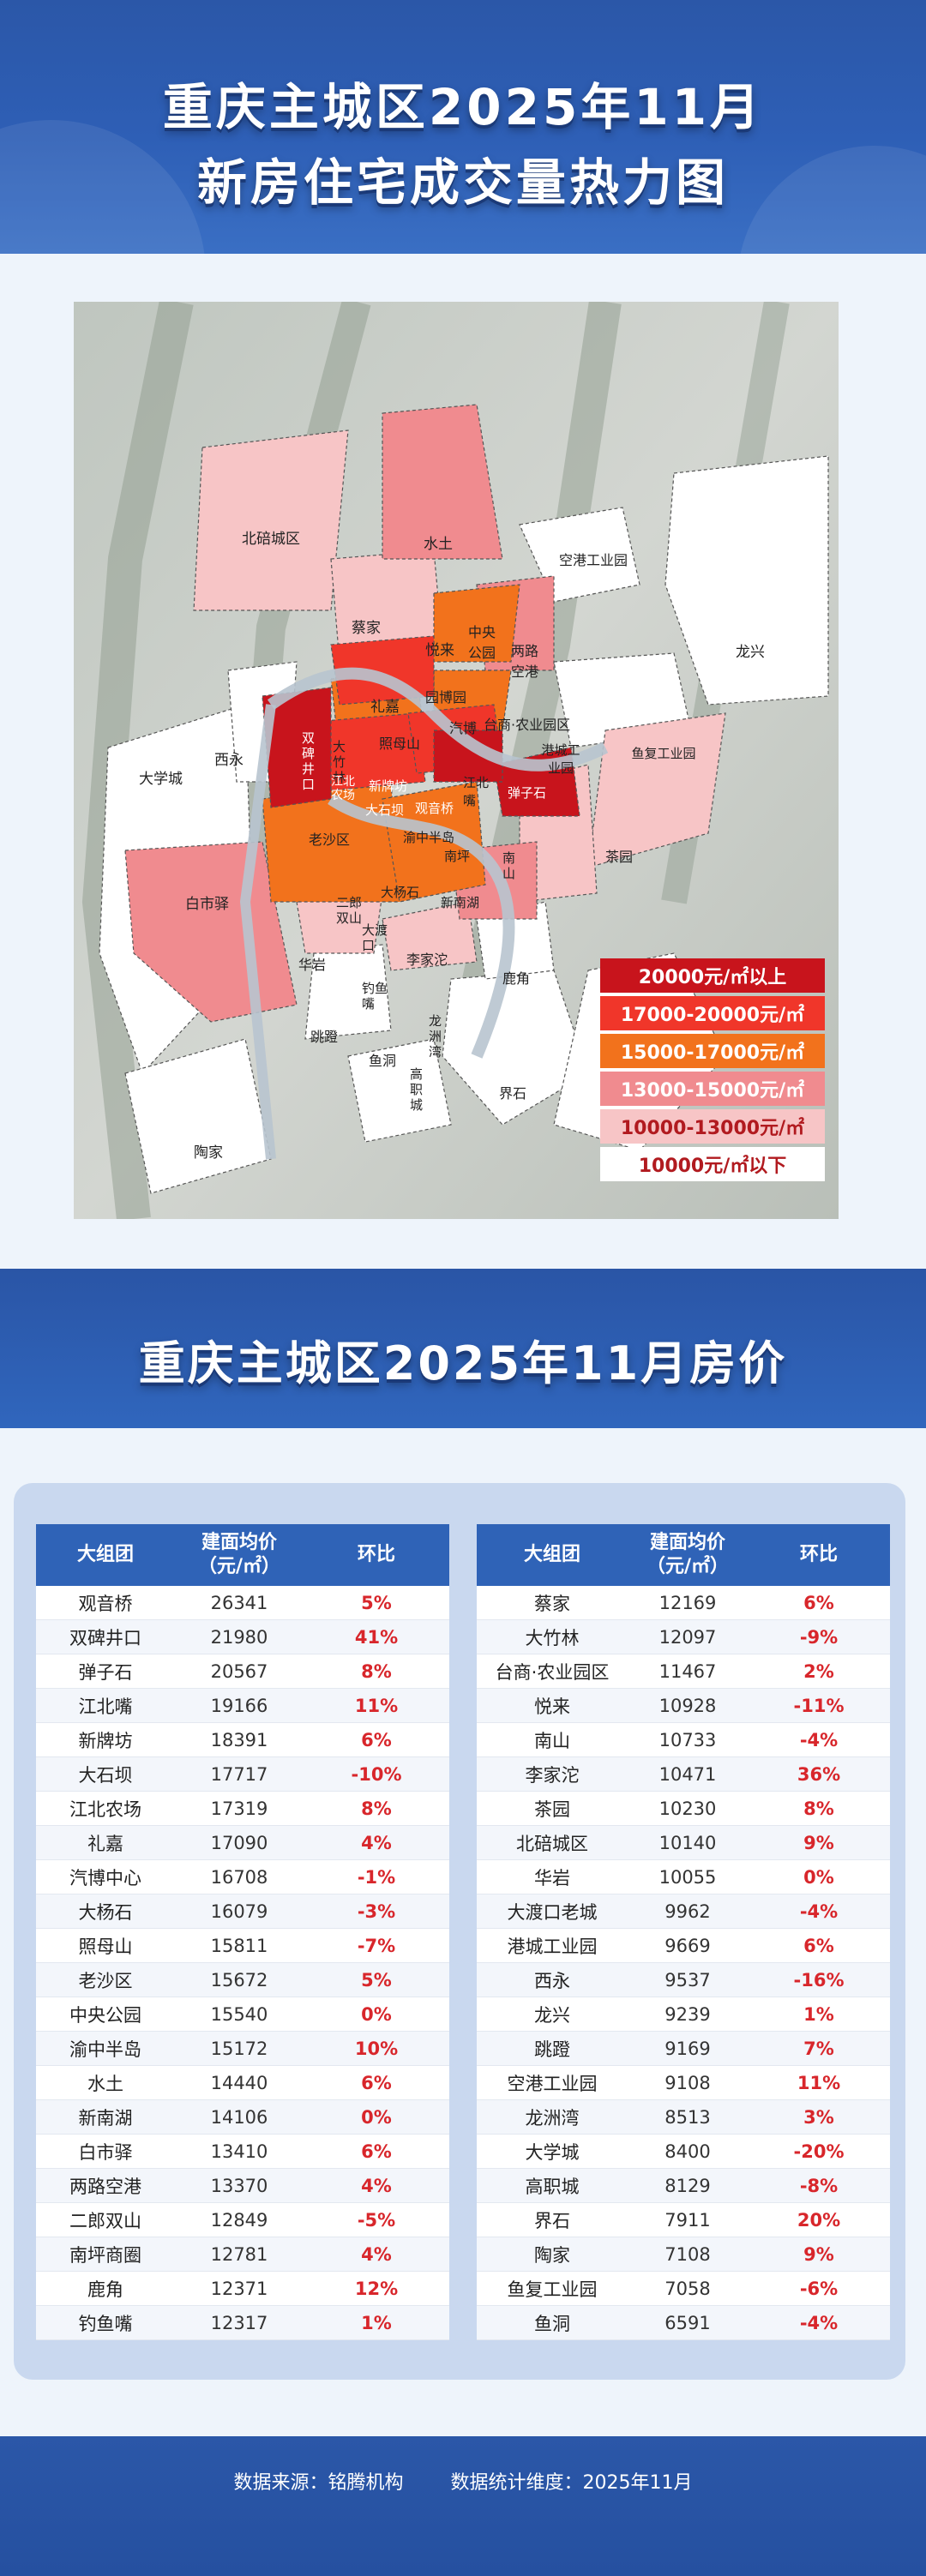 The height and width of the screenshot is (2576, 926). Describe the element at coordinates (688, 1876) in the screenshot. I see `cell-price: 10055` at that location.